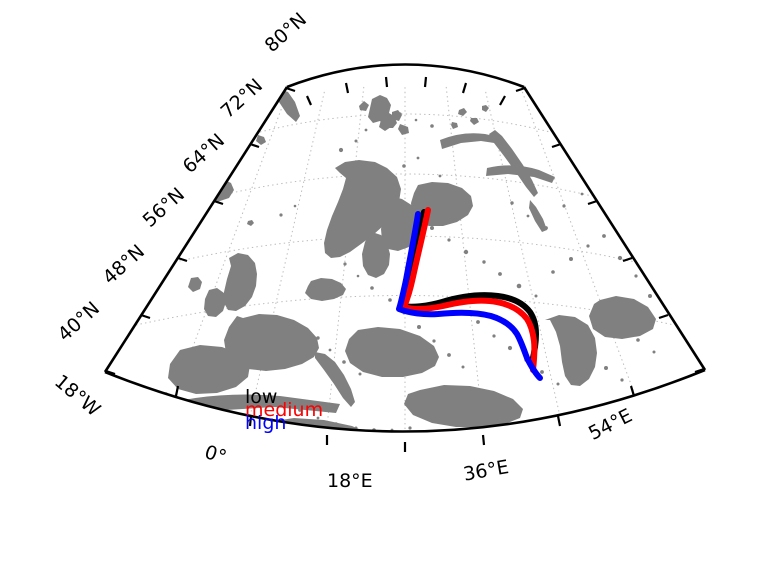 This screenshot has width=778, height=583. What do you see at coordinates (610, 230) in the screenshot?
I see `border-ticks-right` at bounding box center [610, 230].